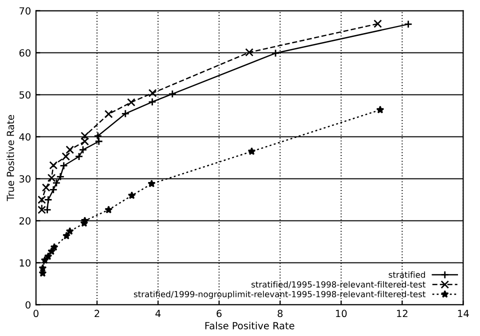 The height and width of the screenshot is (336, 480). I want to click on y-tick-label: 0, so click(28, 305).